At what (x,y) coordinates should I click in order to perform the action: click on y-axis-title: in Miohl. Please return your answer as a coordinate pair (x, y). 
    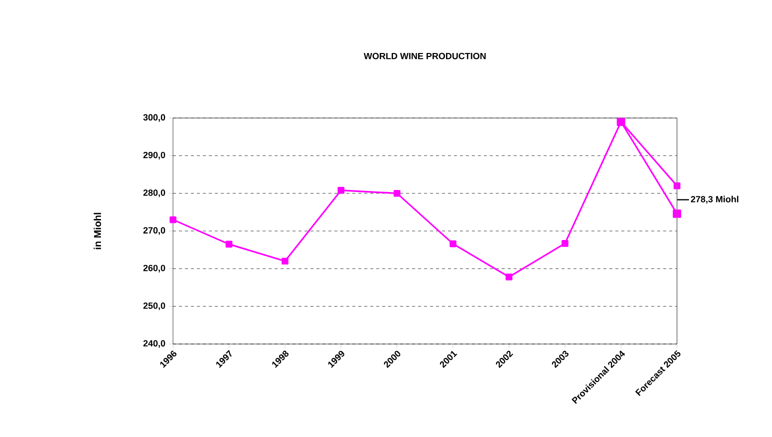
    Looking at the image, I should click on (98, 231).